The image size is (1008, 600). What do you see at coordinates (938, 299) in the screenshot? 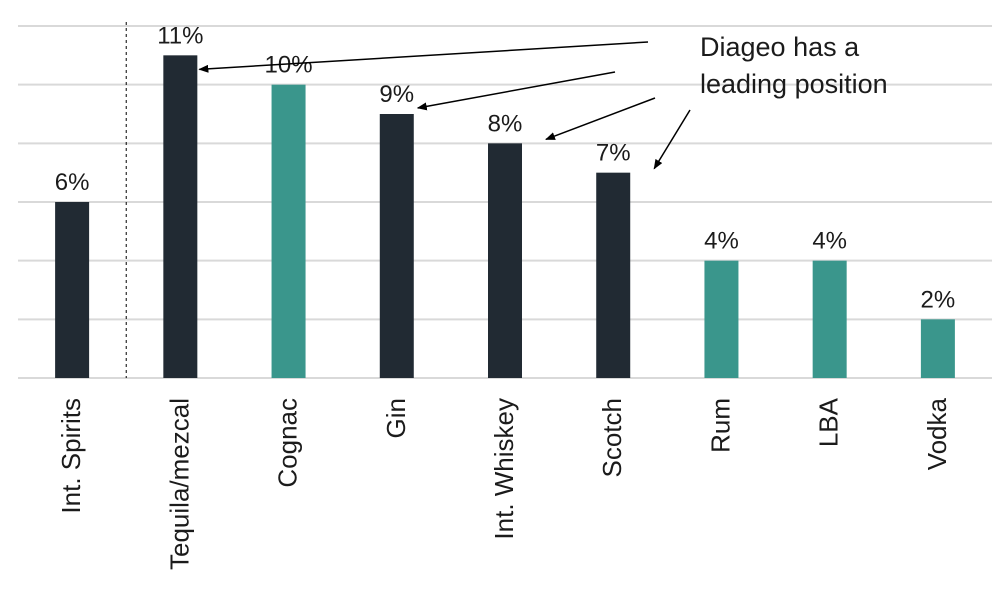
I see `data-label: 2%` at bounding box center [938, 299].